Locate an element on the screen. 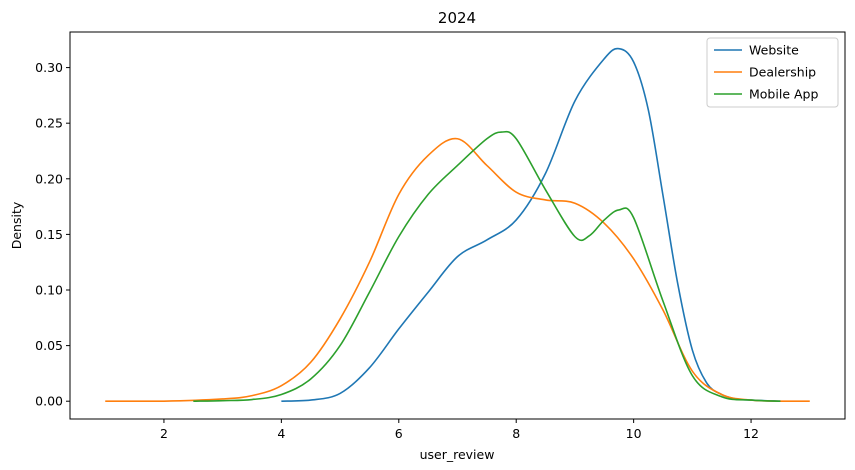 The width and height of the screenshot is (855, 470). x-tick-label: 10 is located at coordinates (634, 433).